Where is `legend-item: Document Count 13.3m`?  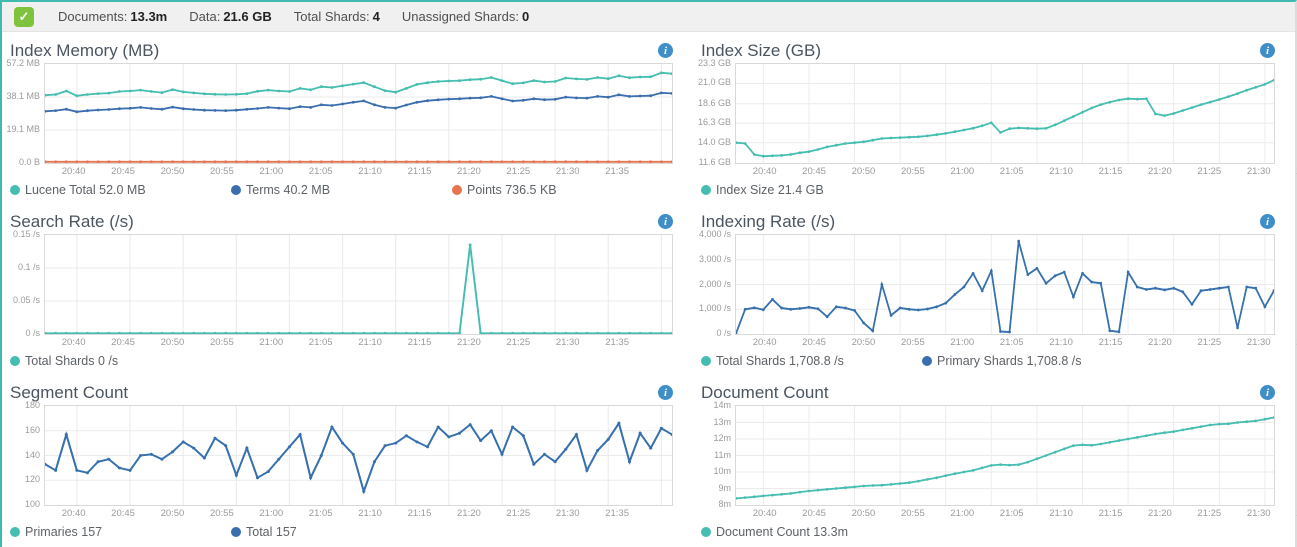
legend-item: Document Count 13.3m is located at coordinates (811, 532).